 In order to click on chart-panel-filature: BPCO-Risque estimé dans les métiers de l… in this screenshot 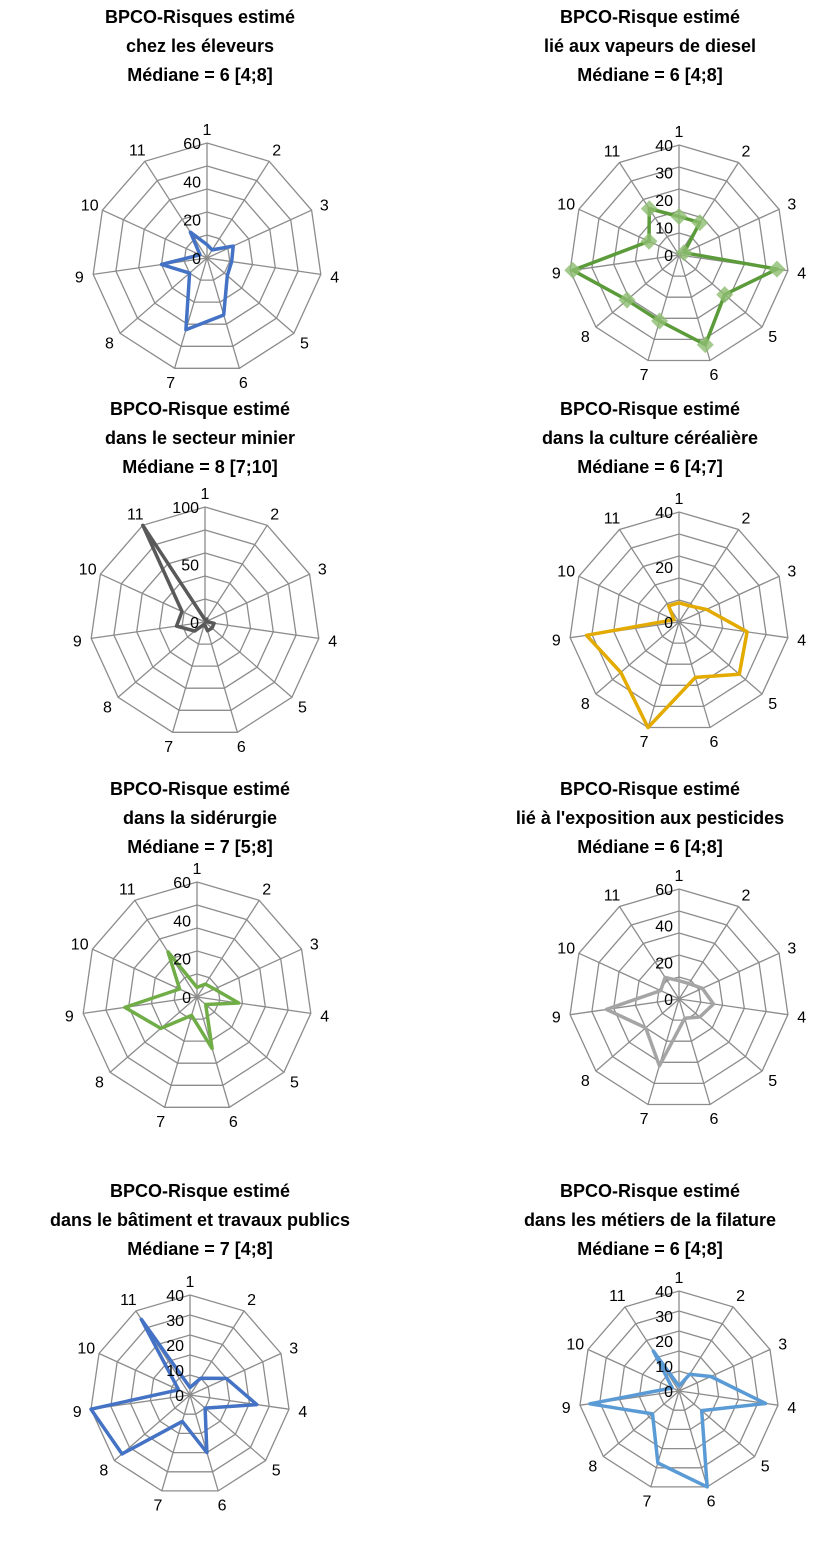, I will do `click(620, 1348)`.